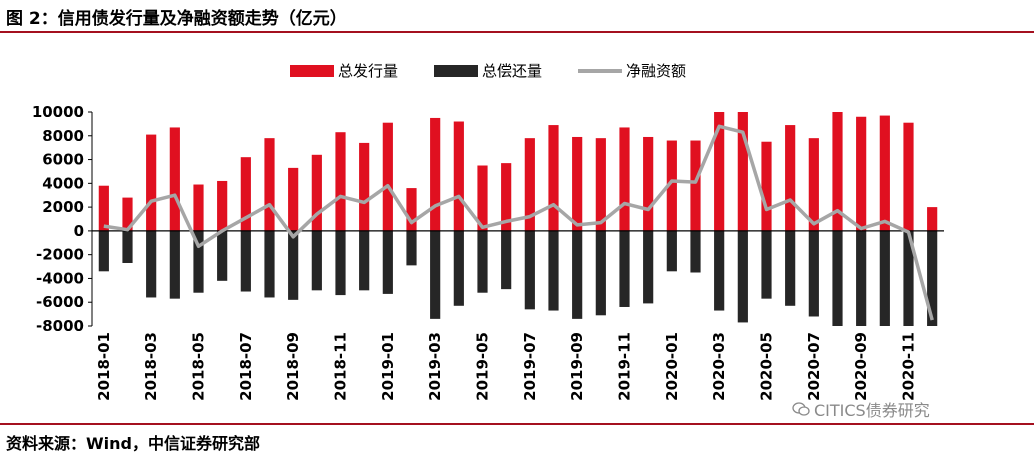 The height and width of the screenshot is (456, 1034). Describe the element at coordinates (63, 160) in the screenshot. I see `y-tick-label-7: 6000` at that location.